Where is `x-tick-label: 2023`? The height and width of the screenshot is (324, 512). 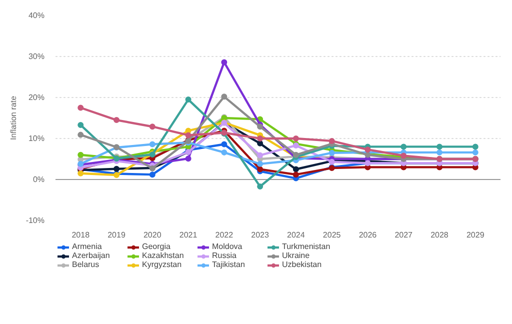
x-tick-label: 2023 is located at coordinates (260, 235).